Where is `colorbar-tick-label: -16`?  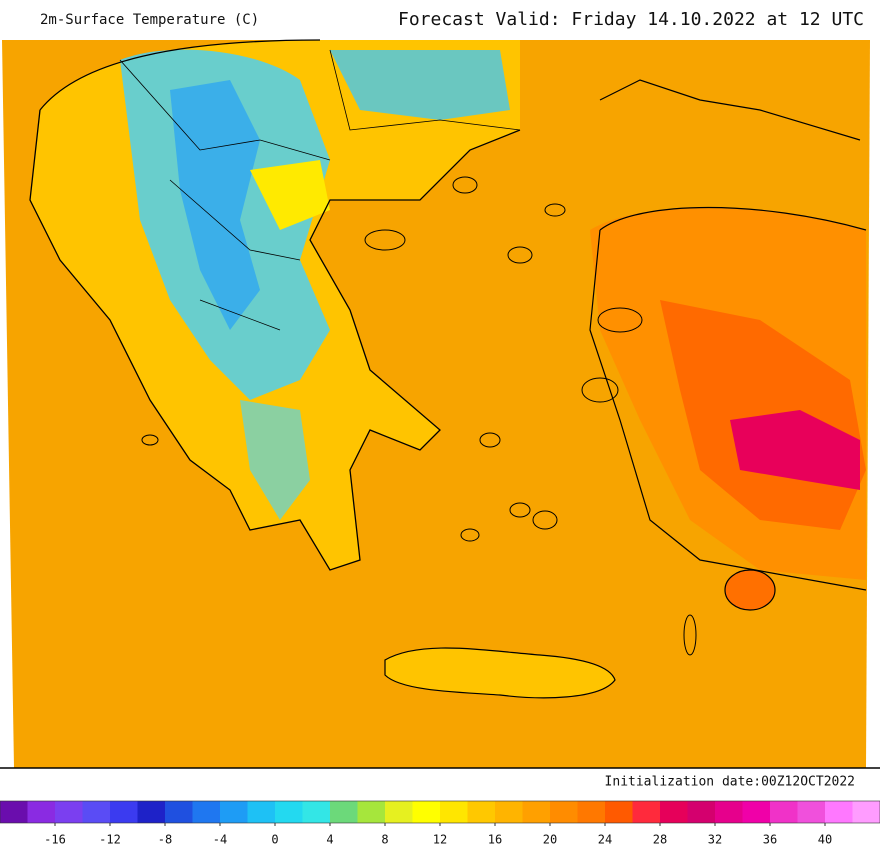 colorbar-tick-label: -16 is located at coordinates (55, 840).